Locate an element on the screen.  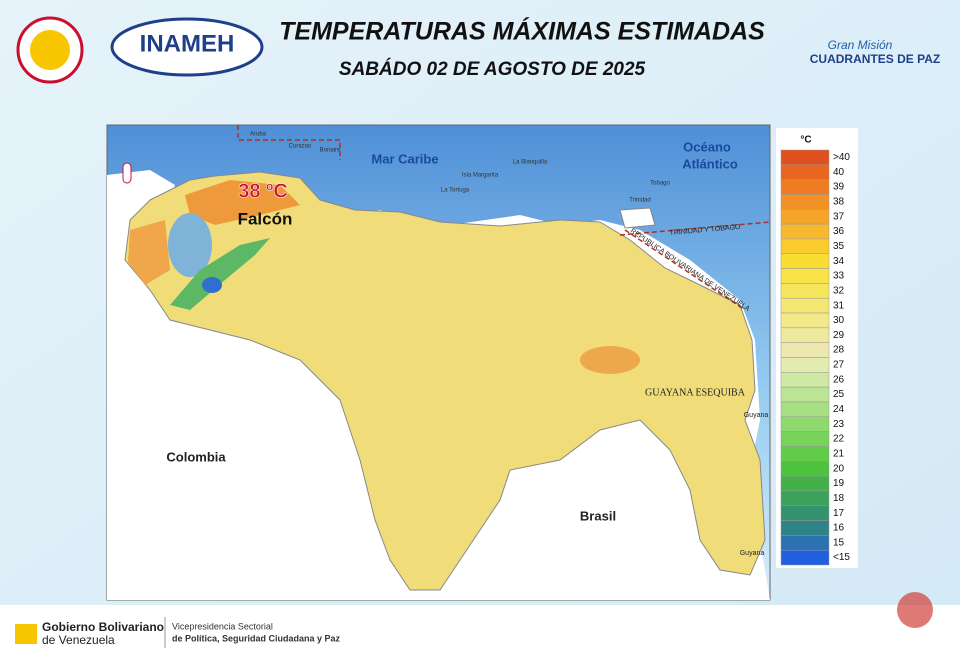
legend-label: 17 is located at coordinates (839, 513).